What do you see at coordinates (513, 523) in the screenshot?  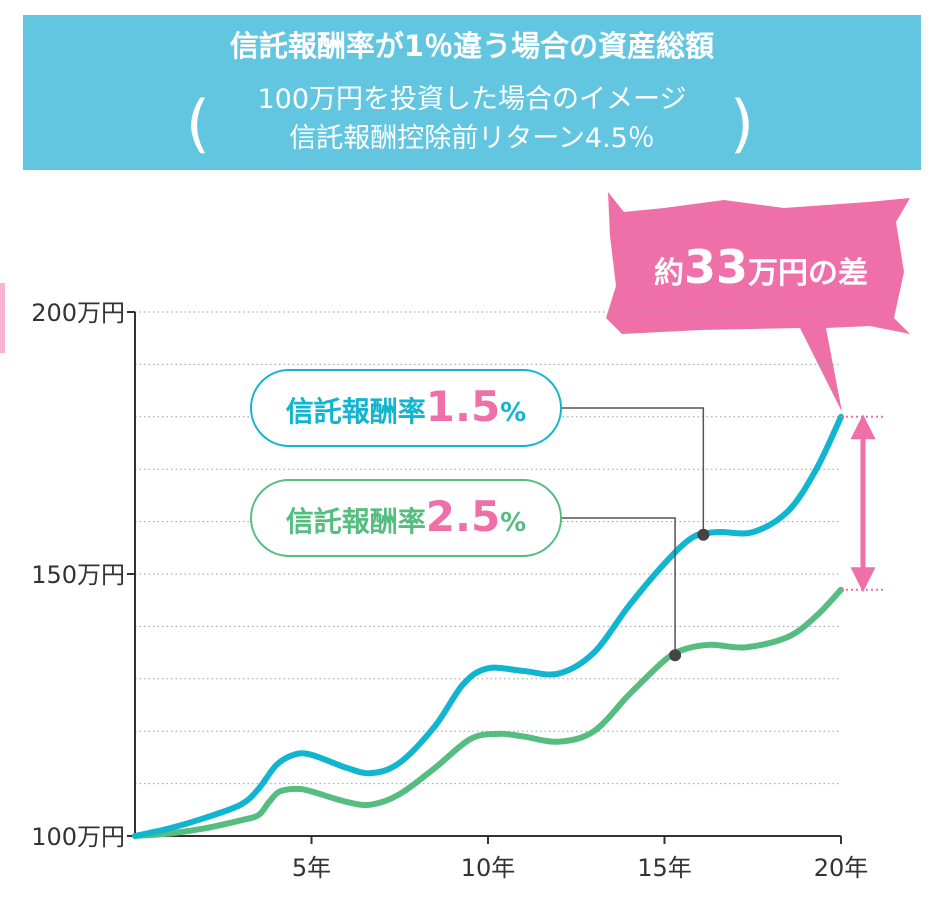 I see `series-label-2-unit: %` at bounding box center [513, 523].